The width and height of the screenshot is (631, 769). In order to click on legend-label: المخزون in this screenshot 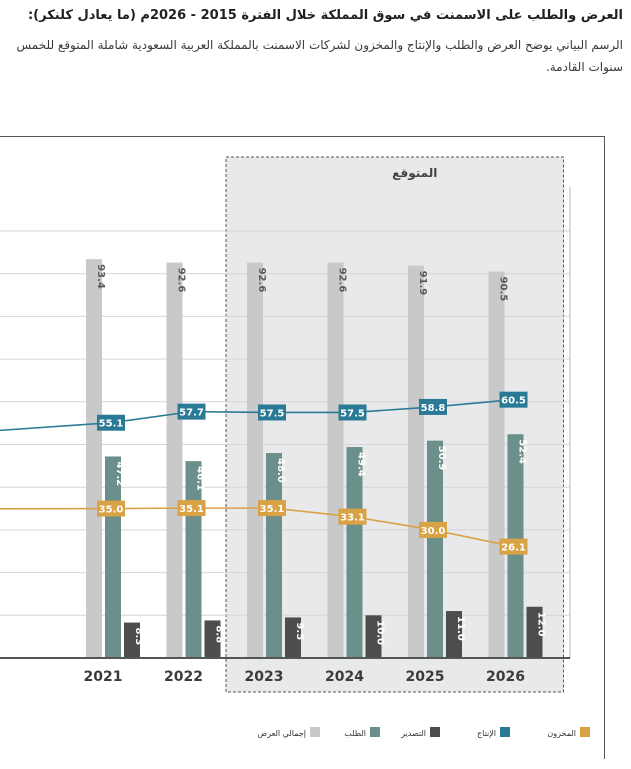, I will do `click(561, 733)`.